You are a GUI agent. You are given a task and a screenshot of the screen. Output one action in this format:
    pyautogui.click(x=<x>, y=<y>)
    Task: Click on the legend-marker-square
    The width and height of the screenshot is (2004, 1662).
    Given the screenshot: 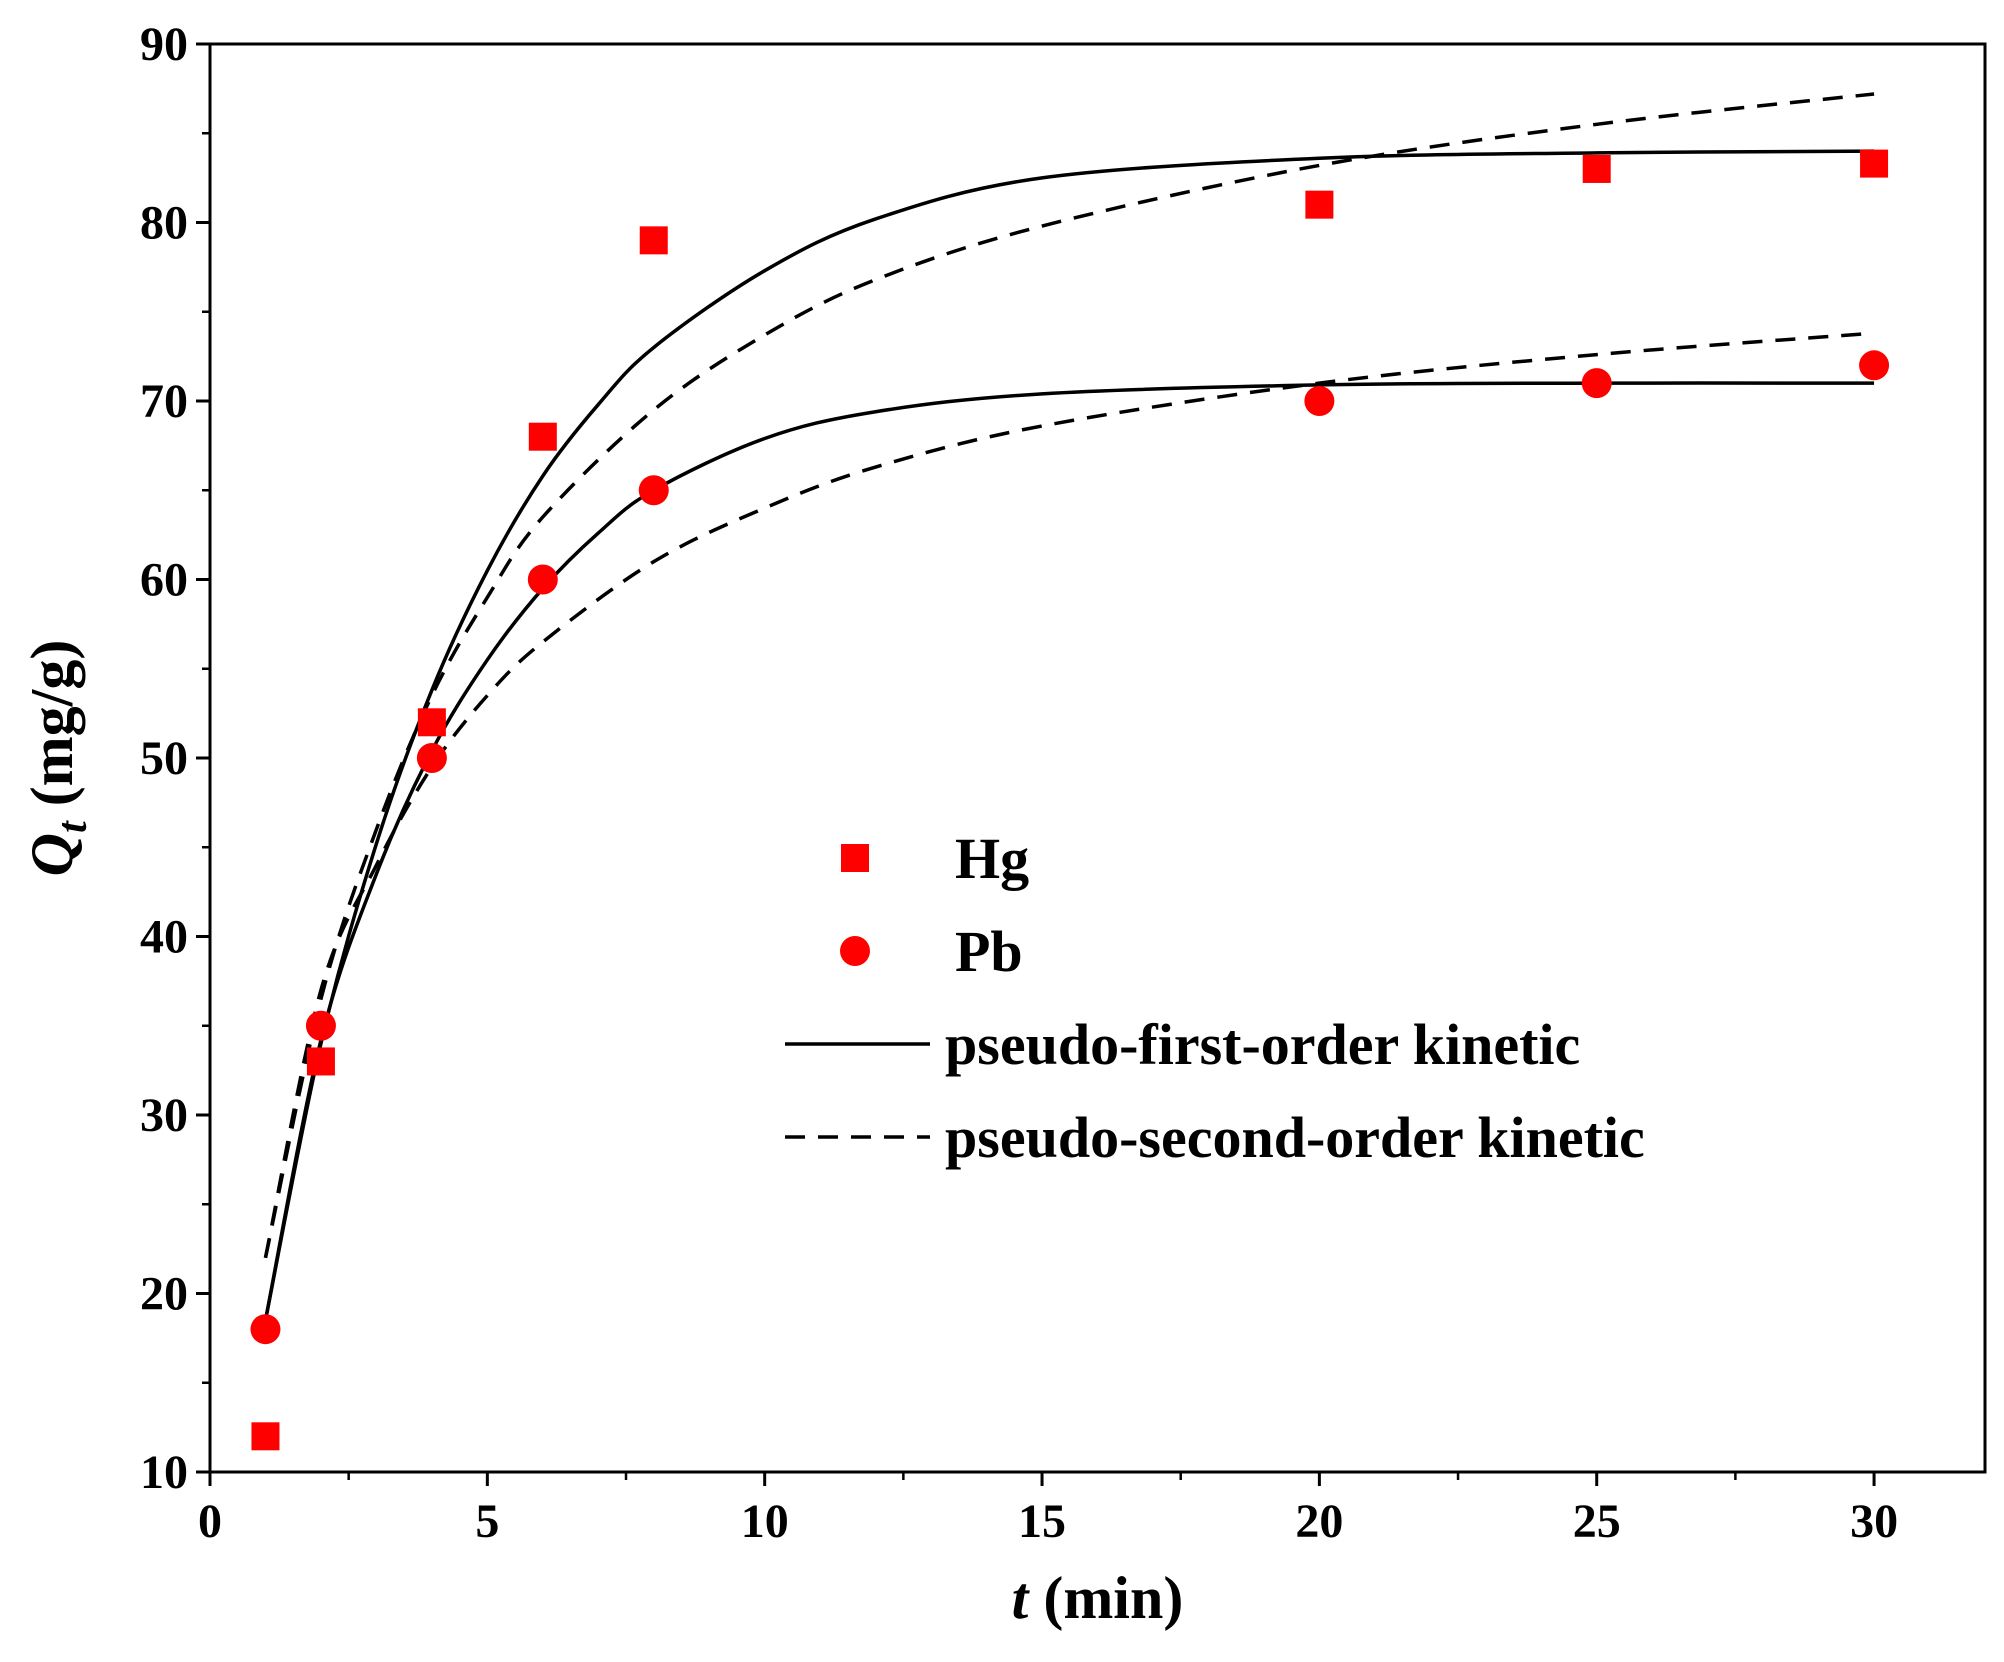 What is the action you would take?
    pyautogui.click(x=855, y=858)
    